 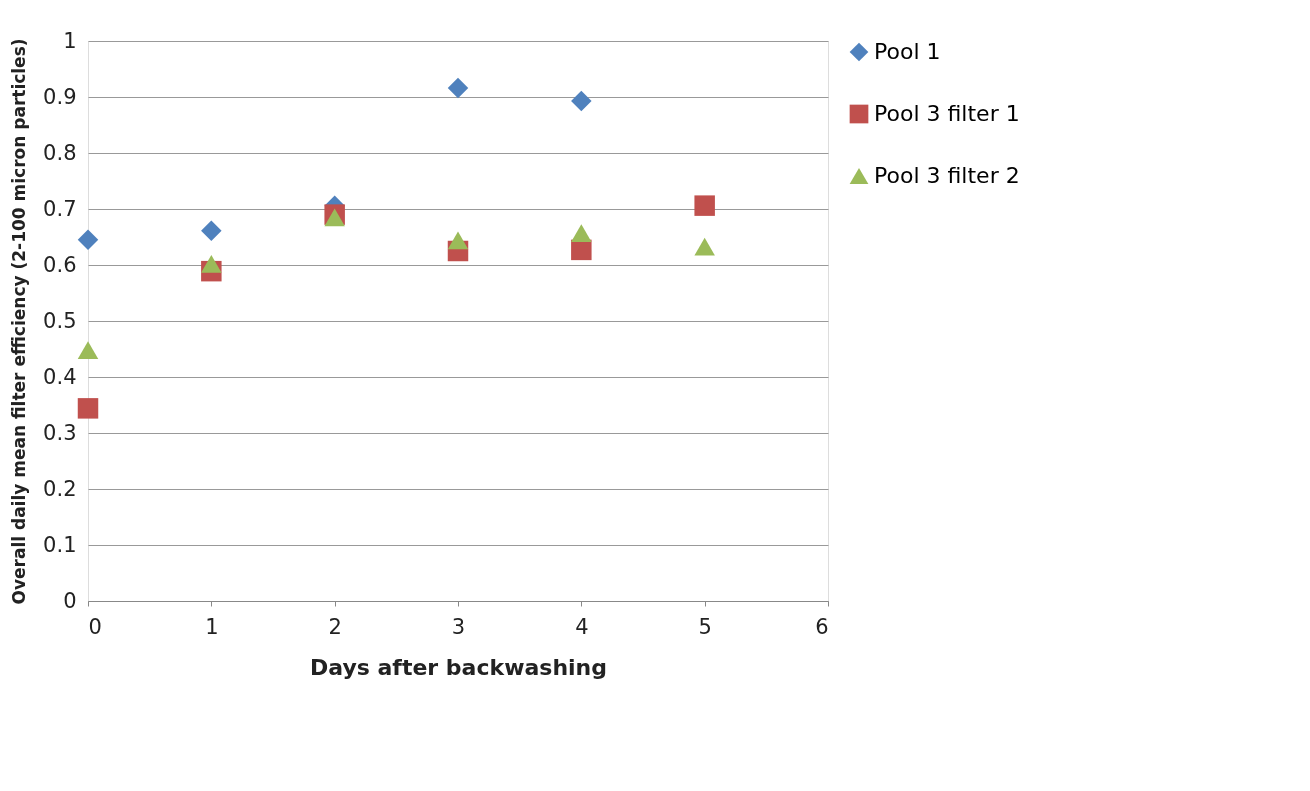 What do you see at coordinates (70, 600) in the screenshot?
I see `y-tick-label: 0` at bounding box center [70, 600].